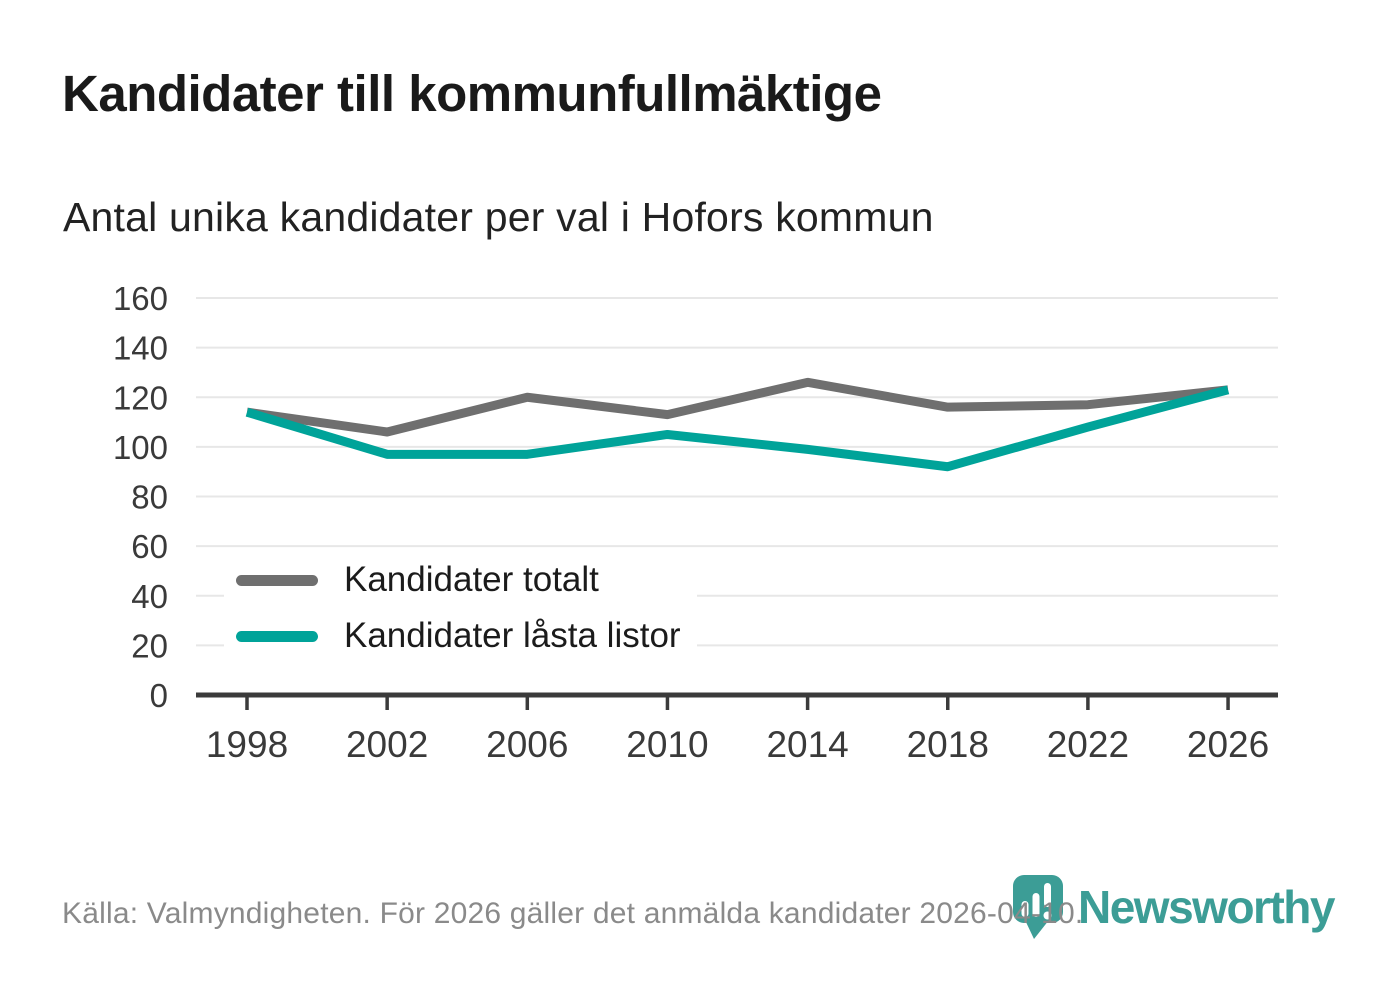 The height and width of the screenshot is (999, 1382). I want to click on x-tick-label: 2014, so click(807, 744).